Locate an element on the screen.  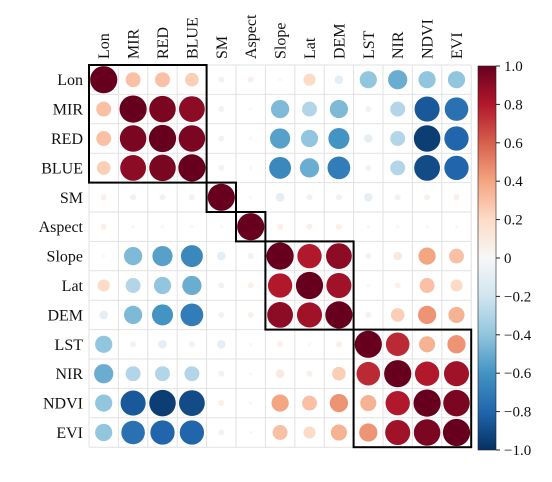
correlation-circle-lon-ndvi is located at coordinates (427, 80).